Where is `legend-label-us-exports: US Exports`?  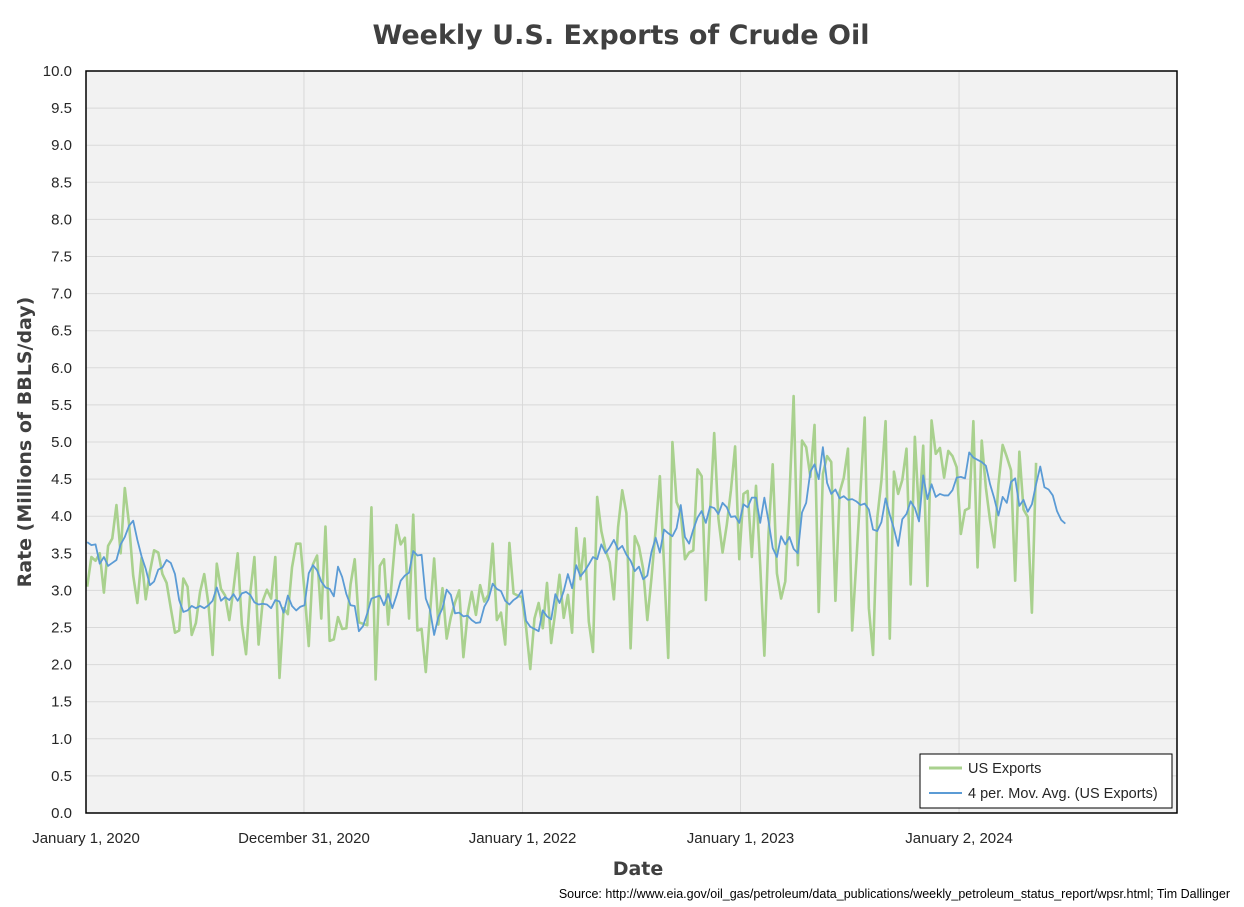
legend-label-us-exports: US Exports is located at coordinates (1004, 769).